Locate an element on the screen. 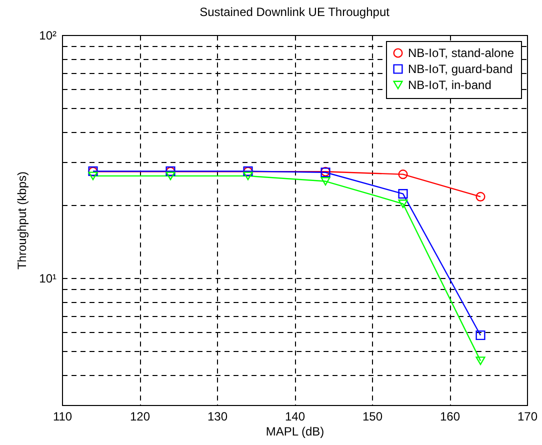  x-axis-title: MAPL (dB) is located at coordinates (295, 431).